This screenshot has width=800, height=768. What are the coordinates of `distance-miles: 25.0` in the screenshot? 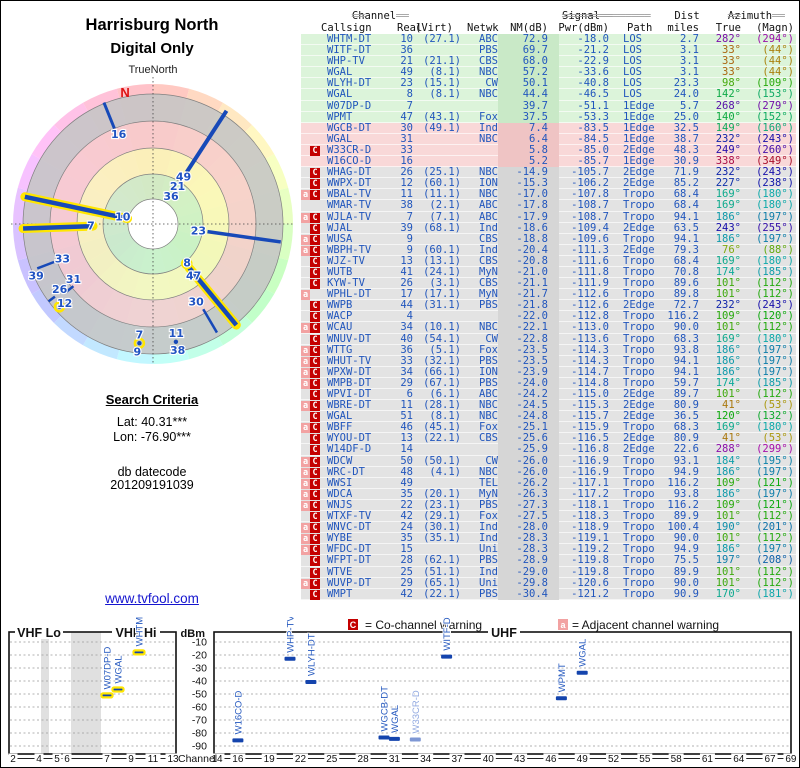 It's located at (686, 116).